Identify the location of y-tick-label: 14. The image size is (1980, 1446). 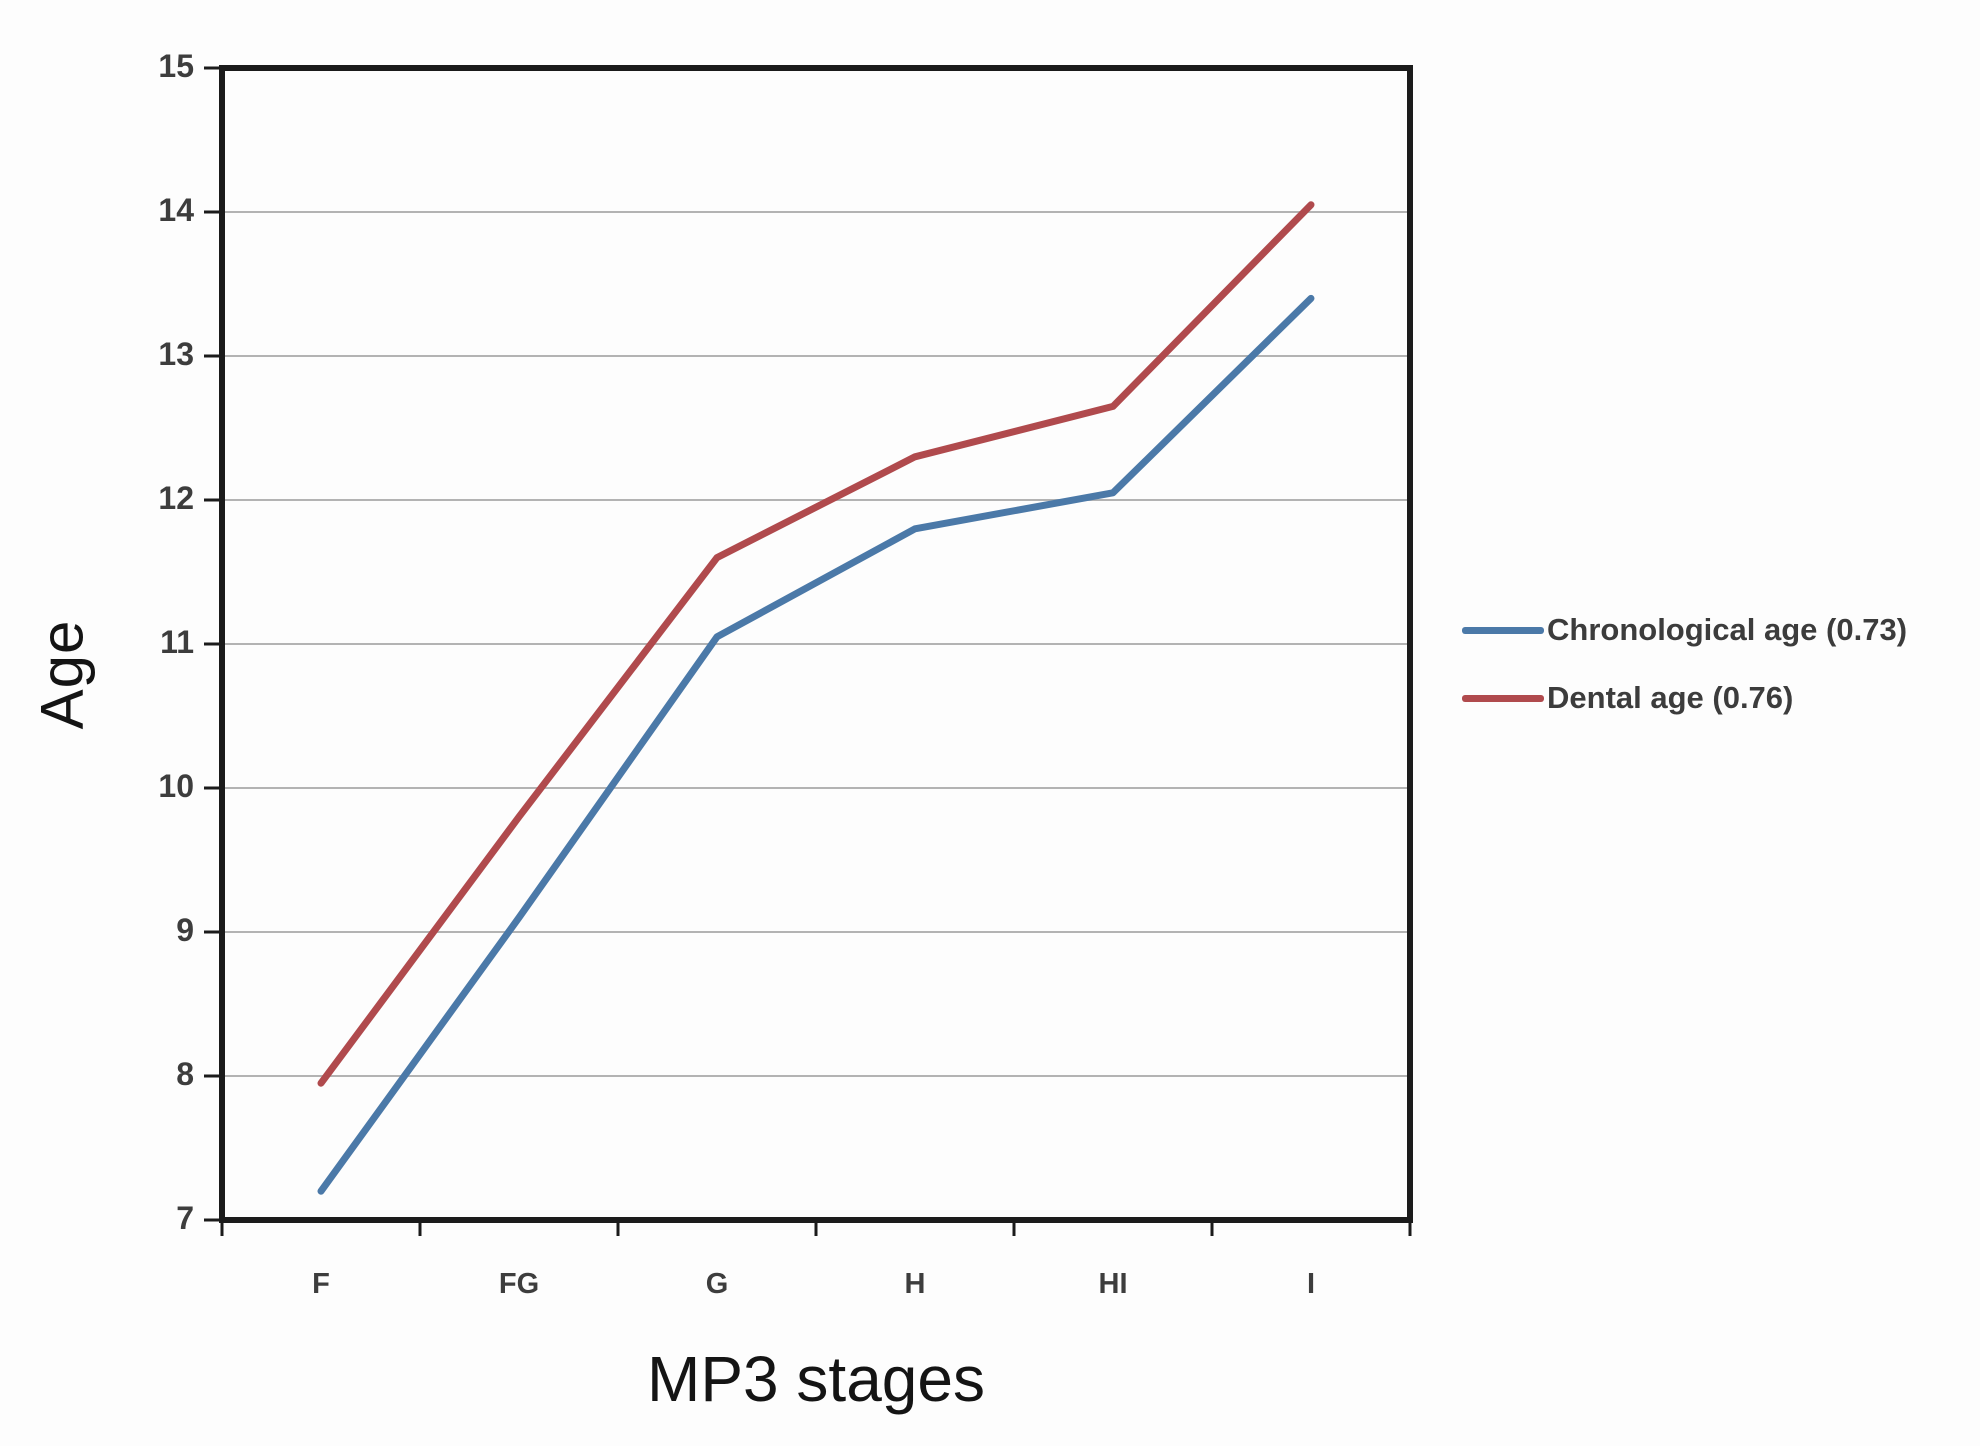
(176, 210).